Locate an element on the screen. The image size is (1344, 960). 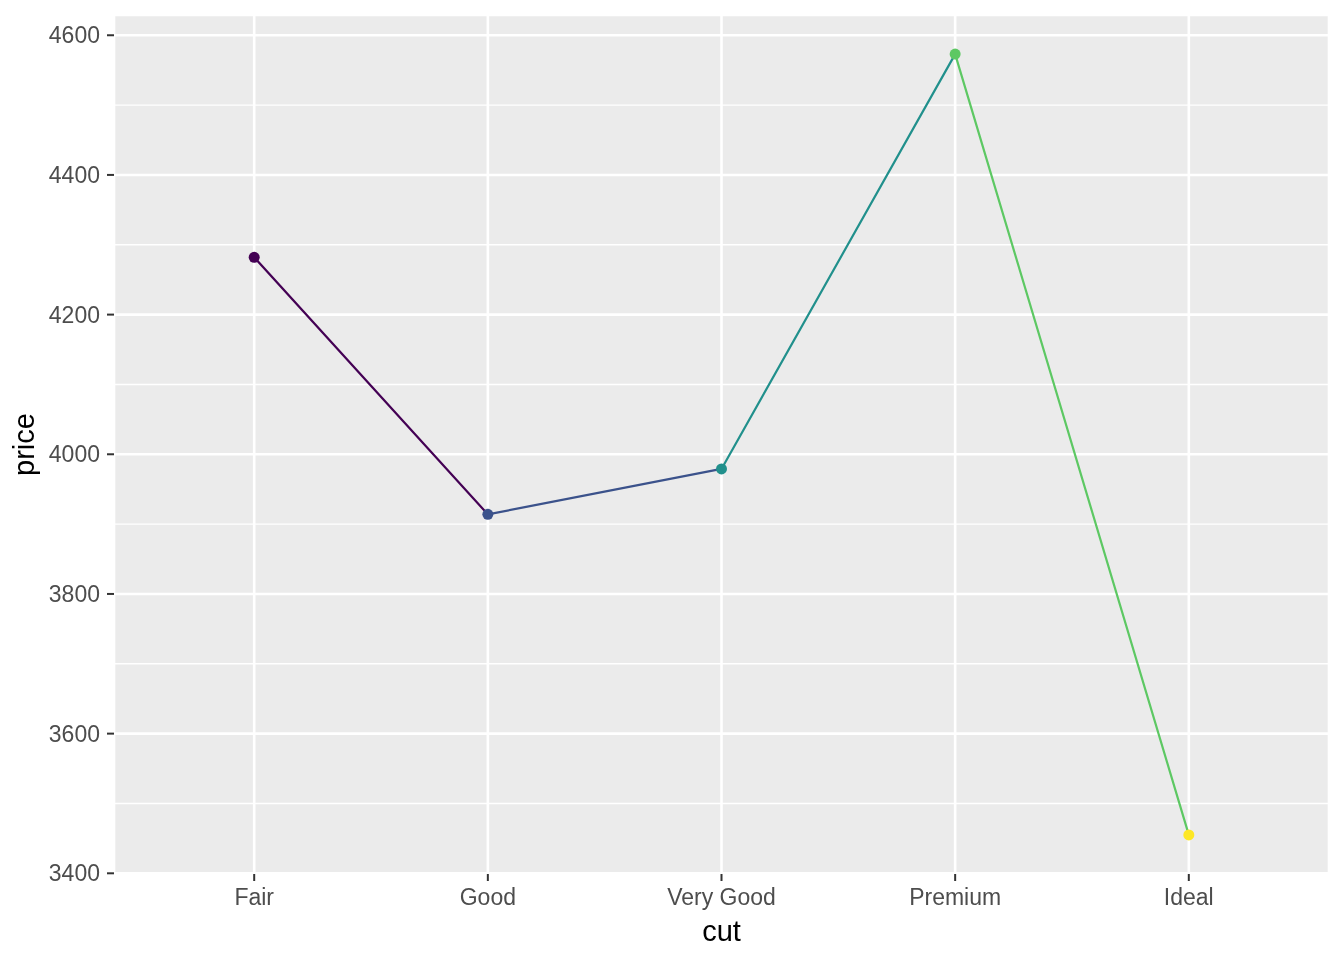
y-tick-label: 3800 is located at coordinates (74, 594).